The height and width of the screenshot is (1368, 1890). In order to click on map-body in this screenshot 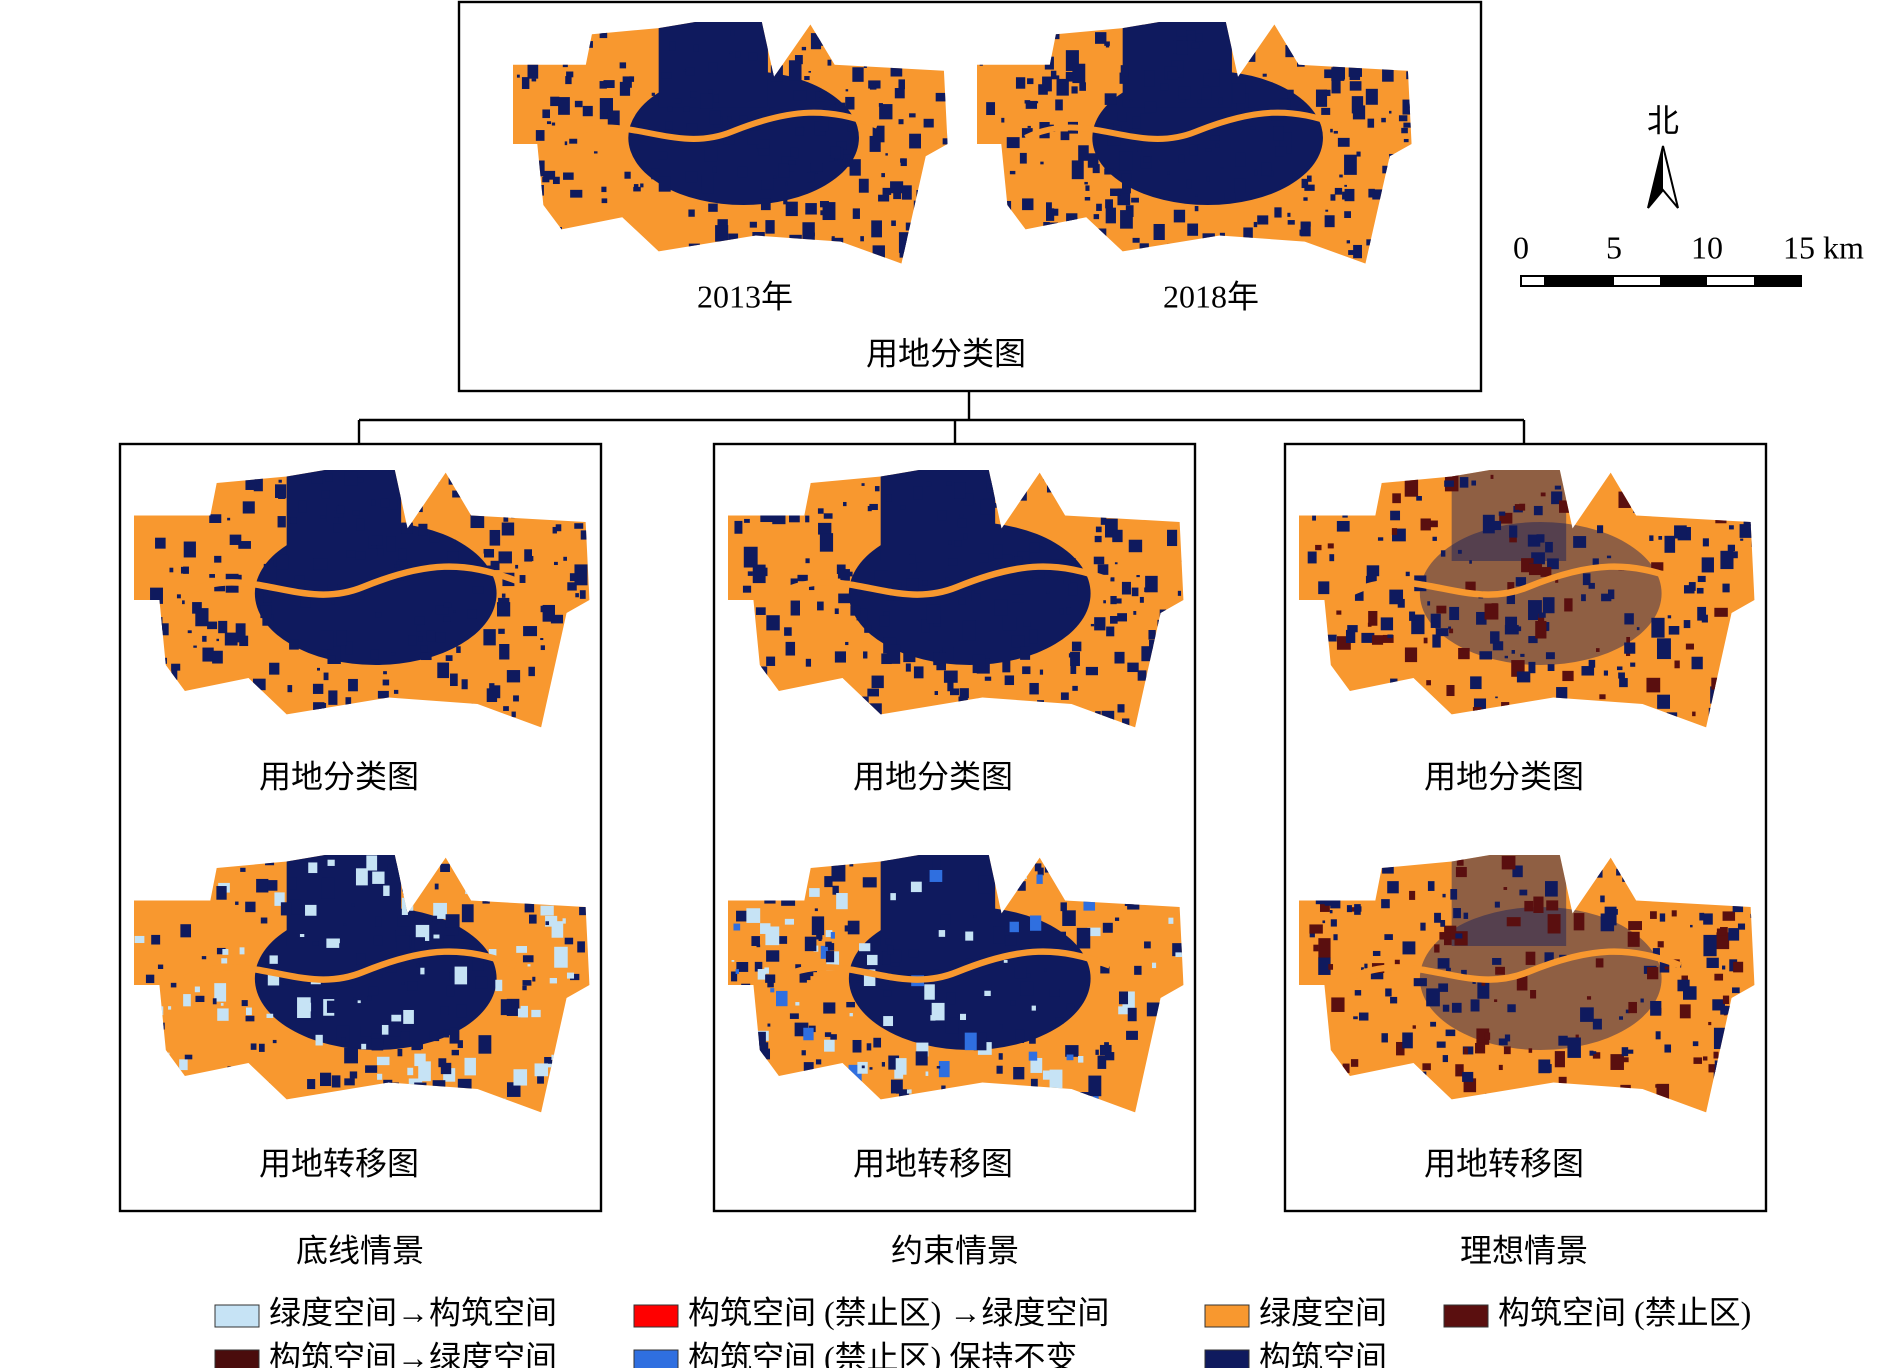, I will do `click(362, 995)`.